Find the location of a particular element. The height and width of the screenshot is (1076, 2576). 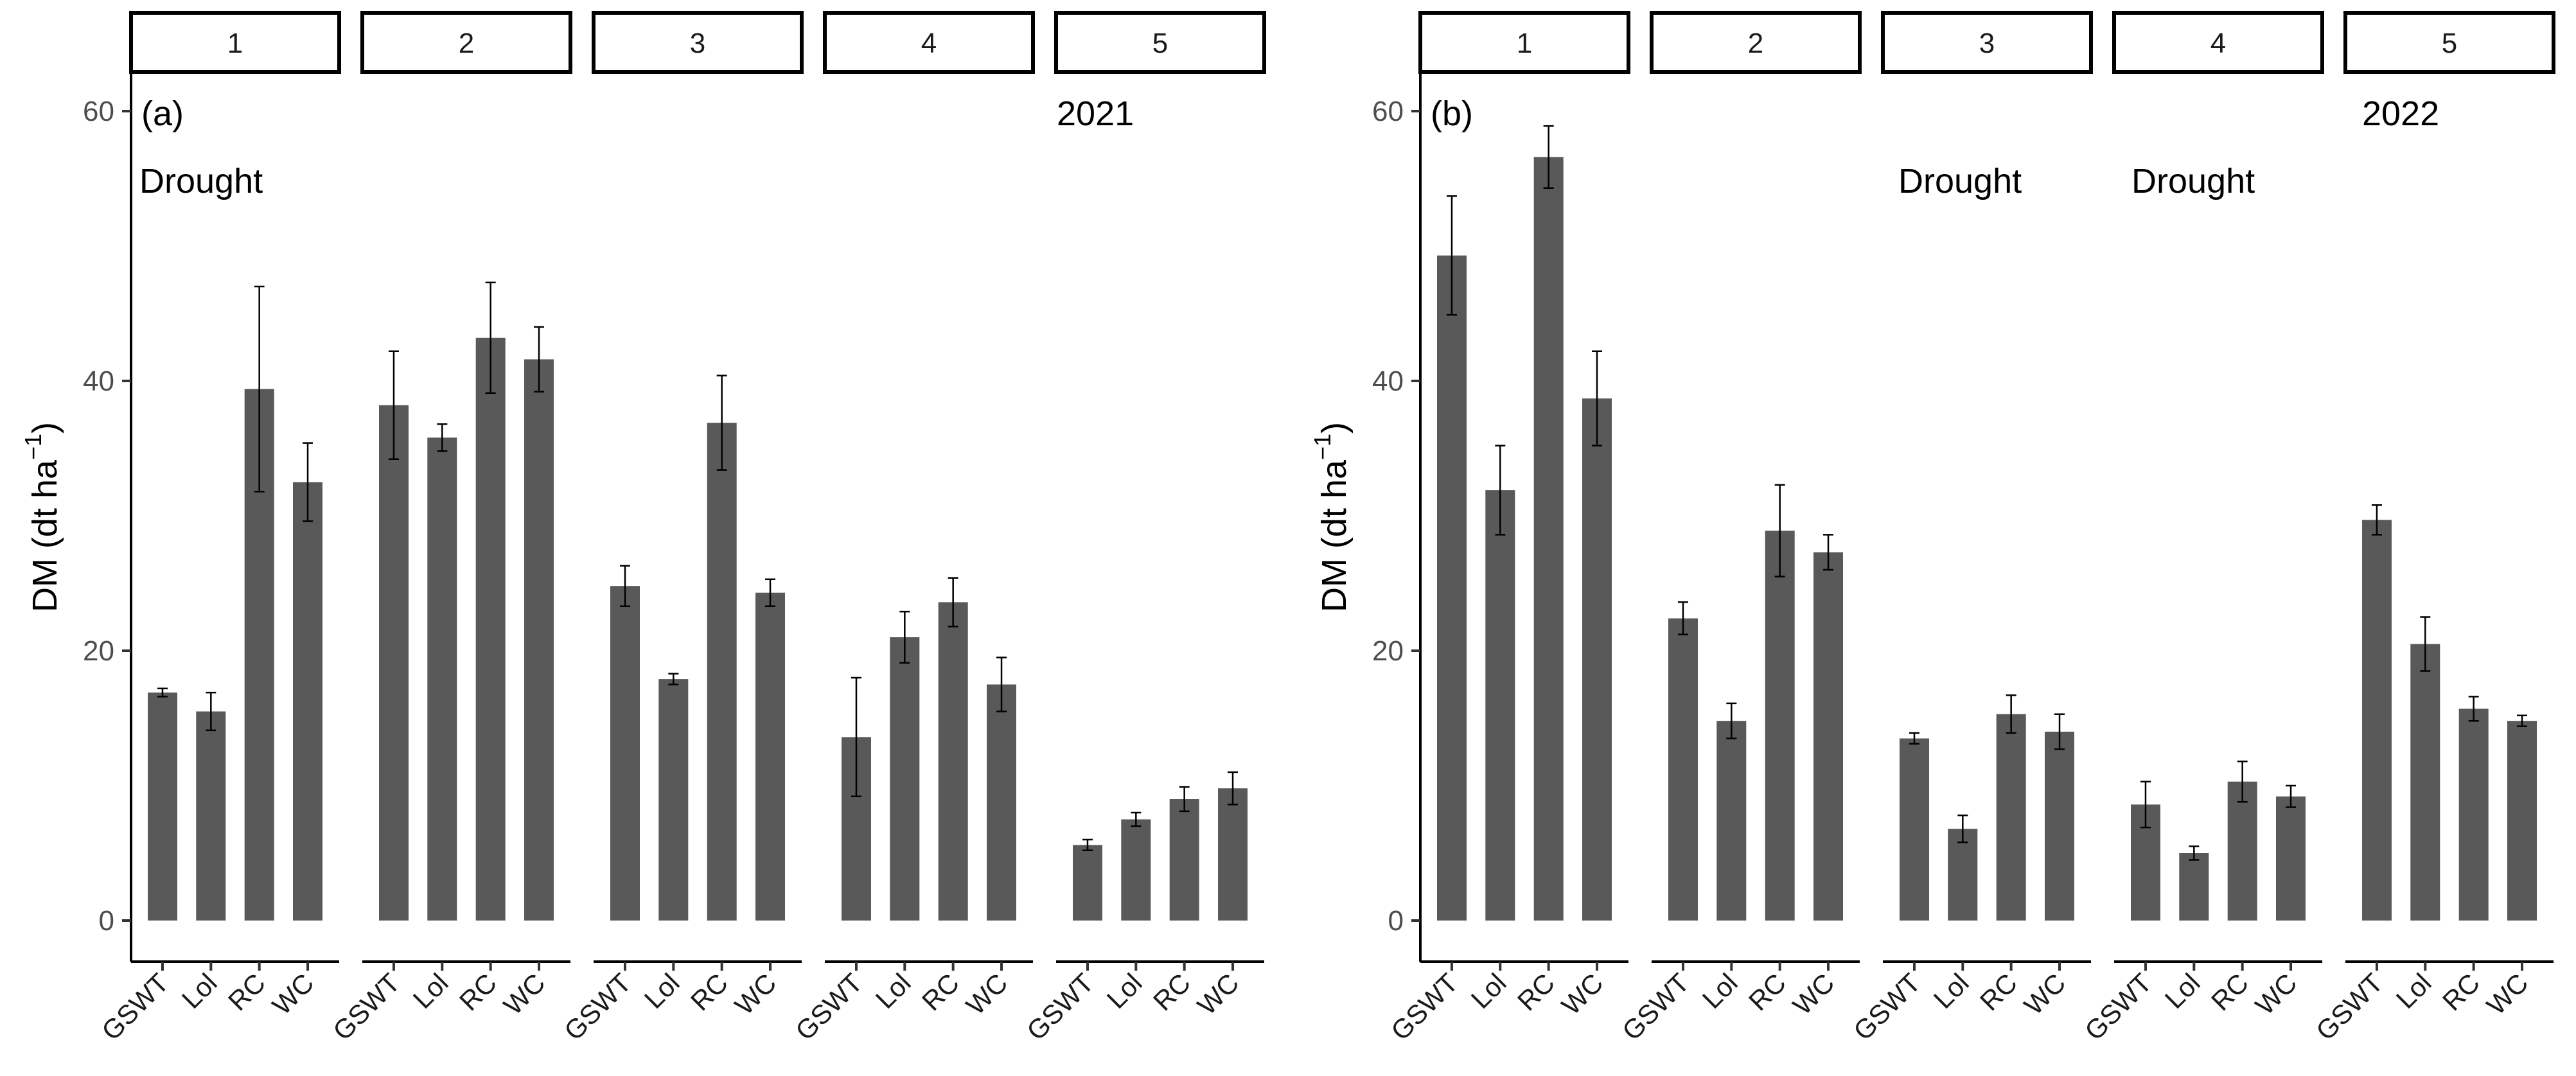

panel-a-label: (a) is located at coordinates (162, 113).